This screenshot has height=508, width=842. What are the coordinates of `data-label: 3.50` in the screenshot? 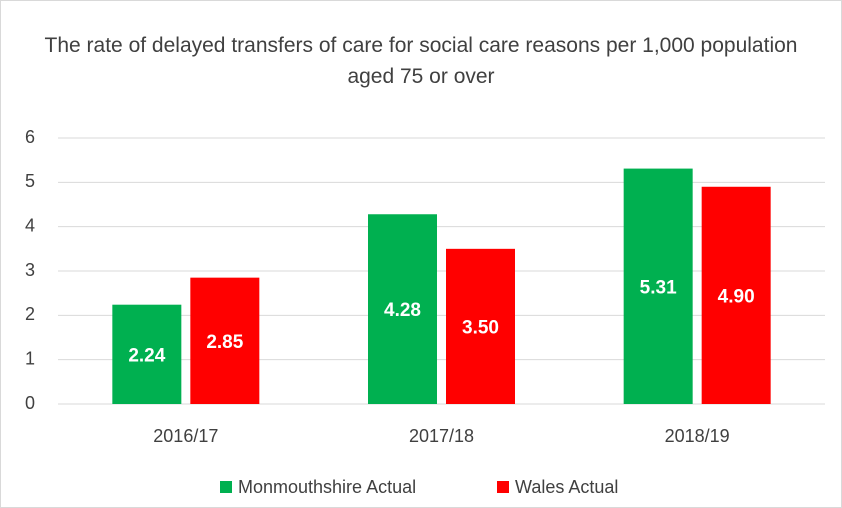 It's located at (480, 327).